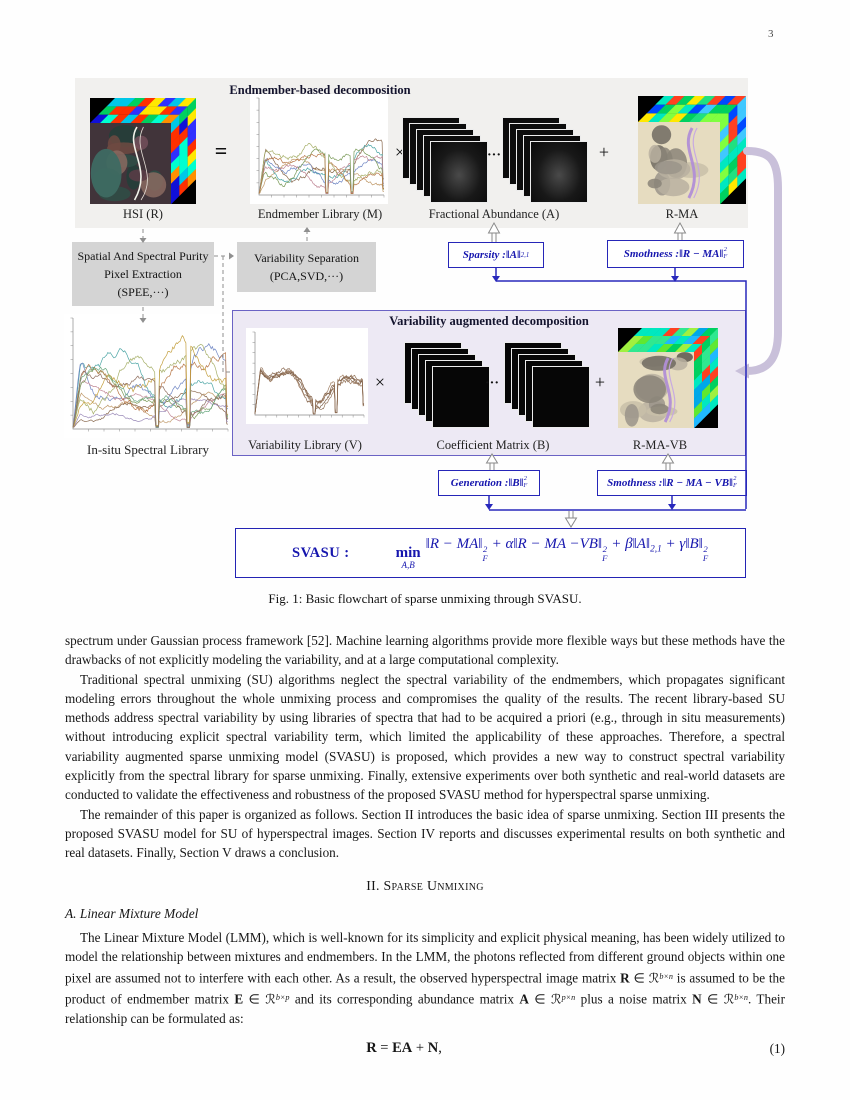 The image size is (850, 1100). Describe the element at coordinates (400, 152) in the screenshot. I see `times-operator-top: ×` at that location.